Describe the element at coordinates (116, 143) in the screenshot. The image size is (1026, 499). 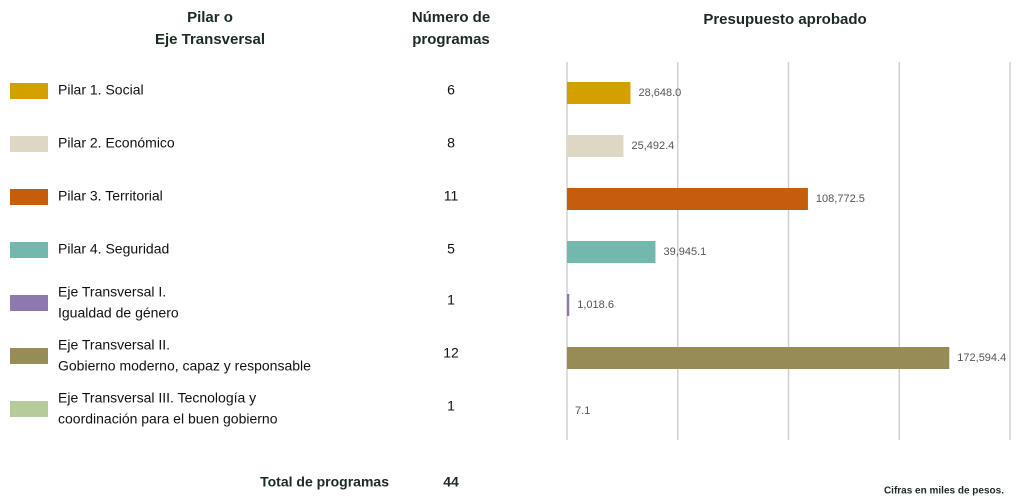
I see `category-label: Pilar 2. Económico` at that location.